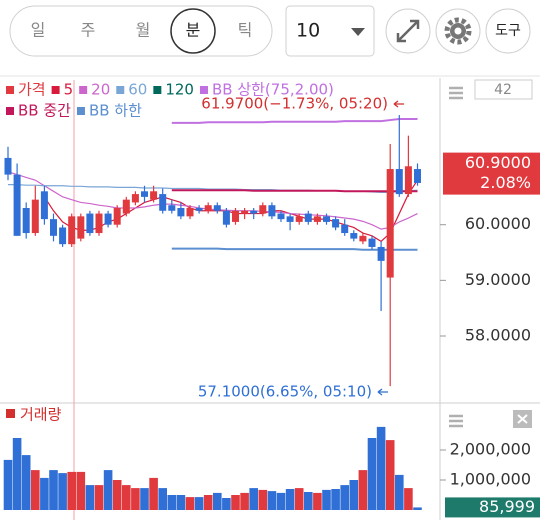 This screenshot has height=520, width=540. Describe the element at coordinates (490, 449) in the screenshot. I see `y-tick-label: 2,000,000` at that location.